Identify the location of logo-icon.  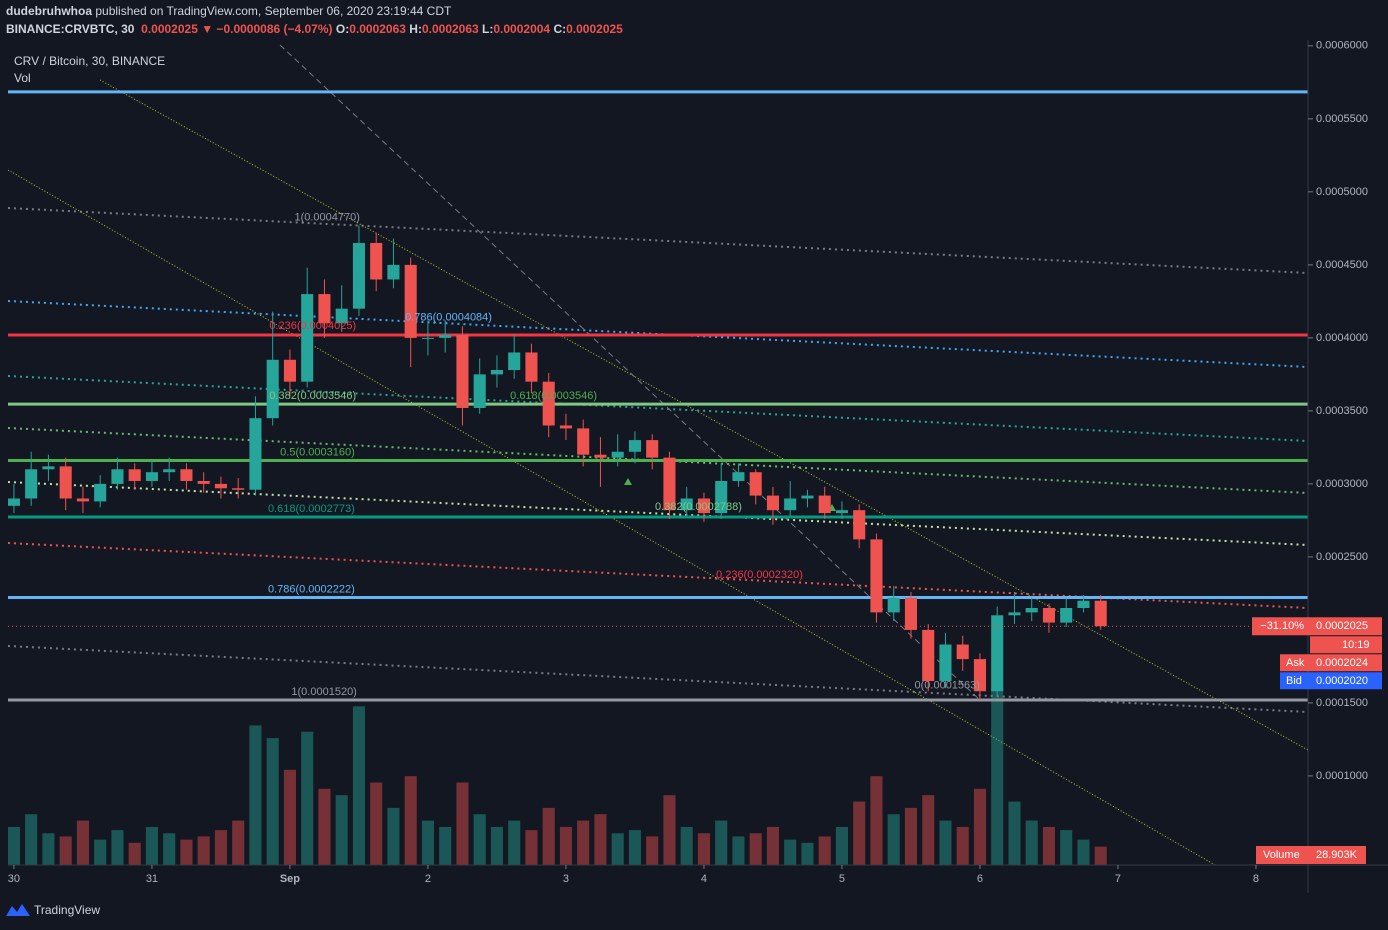
(18, 910).